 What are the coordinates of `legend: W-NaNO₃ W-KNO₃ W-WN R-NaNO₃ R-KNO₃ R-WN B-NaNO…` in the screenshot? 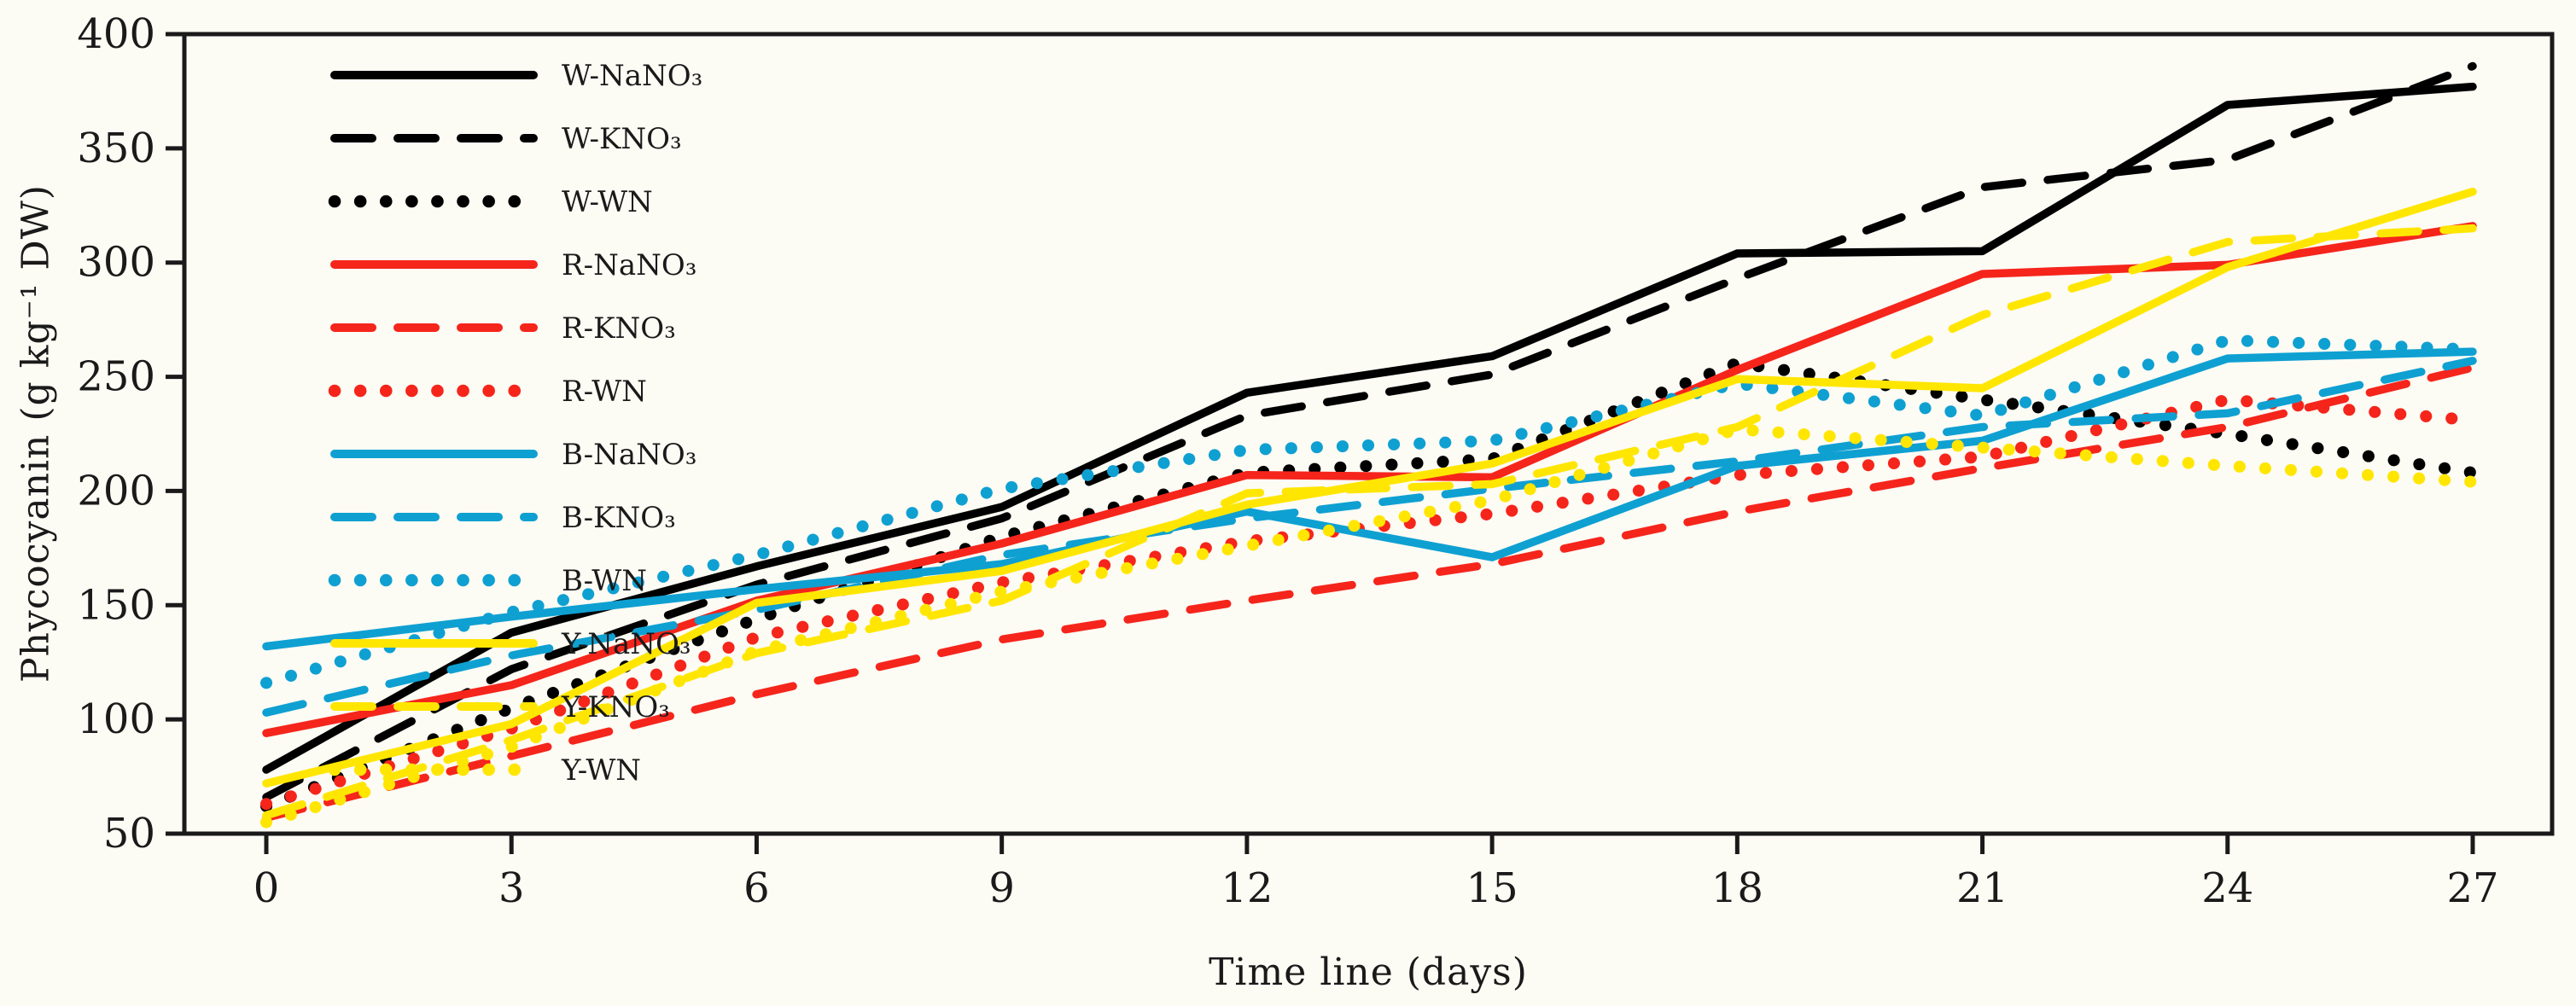 It's located at (515, 423).